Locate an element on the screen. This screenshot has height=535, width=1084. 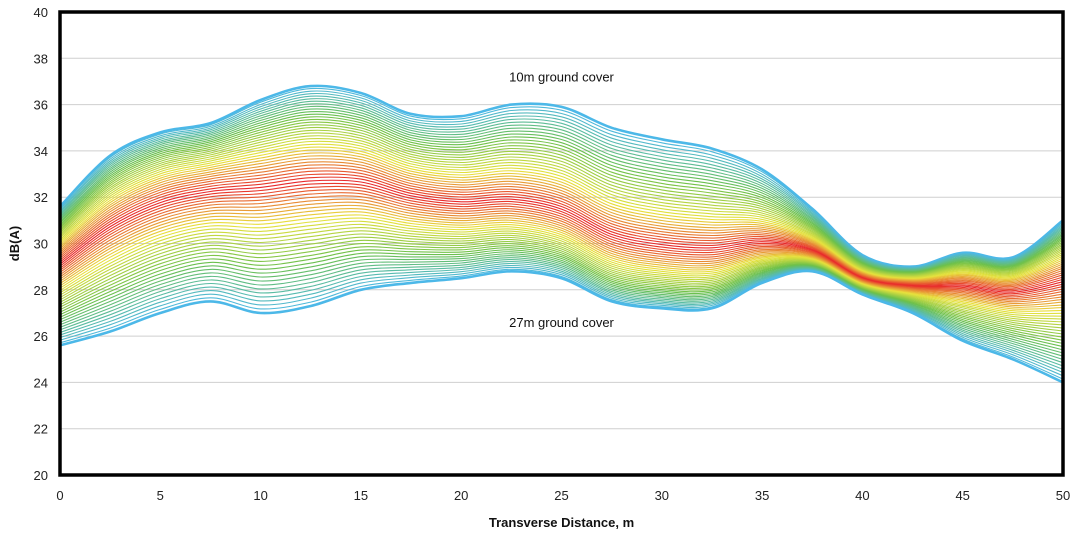
x-tick-label: 35 is located at coordinates (762, 495).